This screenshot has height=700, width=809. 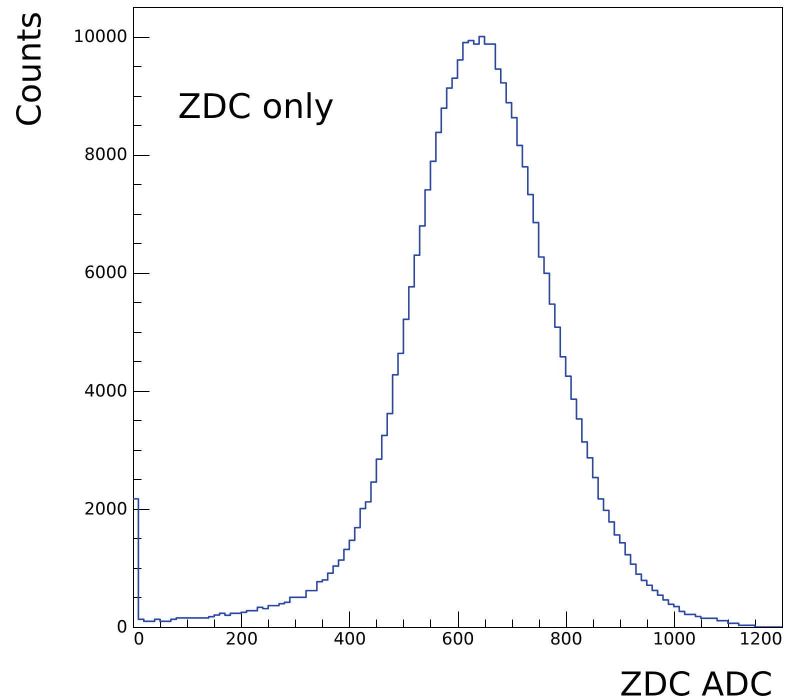 I want to click on y-tick-label: 2000, so click(x=106, y=509).